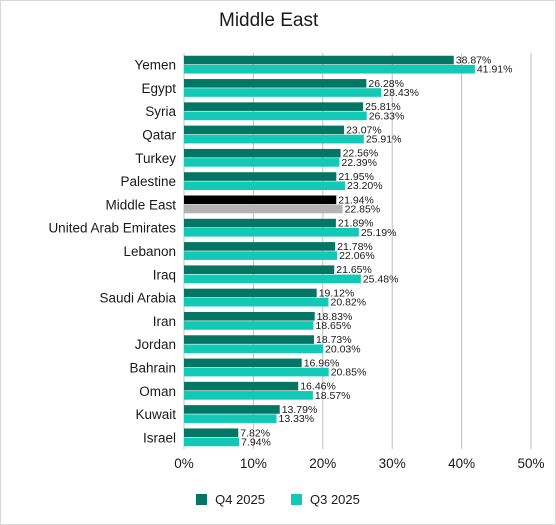 Image resolution: width=556 pixels, height=525 pixels. What do you see at coordinates (349, 373) in the screenshot?
I see `data-label-q3: 20.85%` at bounding box center [349, 373].